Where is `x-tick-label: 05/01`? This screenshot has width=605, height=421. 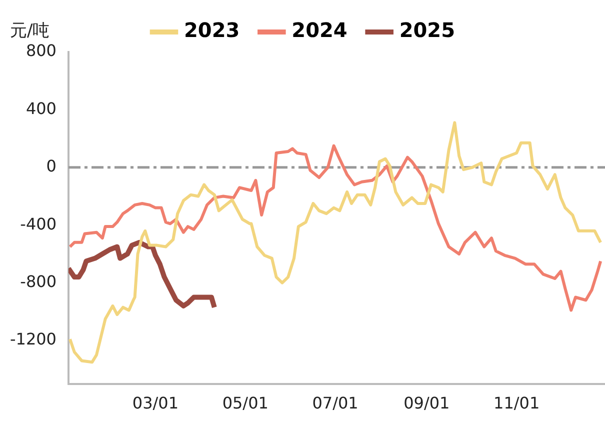 x-tick-label: 05/01 is located at coordinates (245, 403).